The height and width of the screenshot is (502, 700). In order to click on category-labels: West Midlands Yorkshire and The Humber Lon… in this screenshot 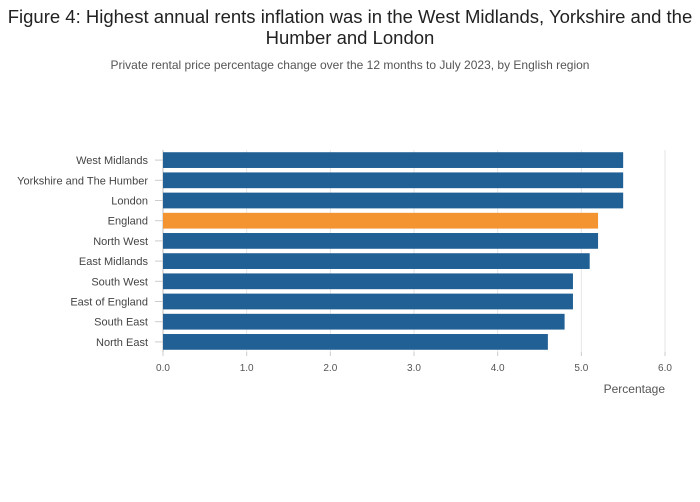, I will do `click(90, 252)`.